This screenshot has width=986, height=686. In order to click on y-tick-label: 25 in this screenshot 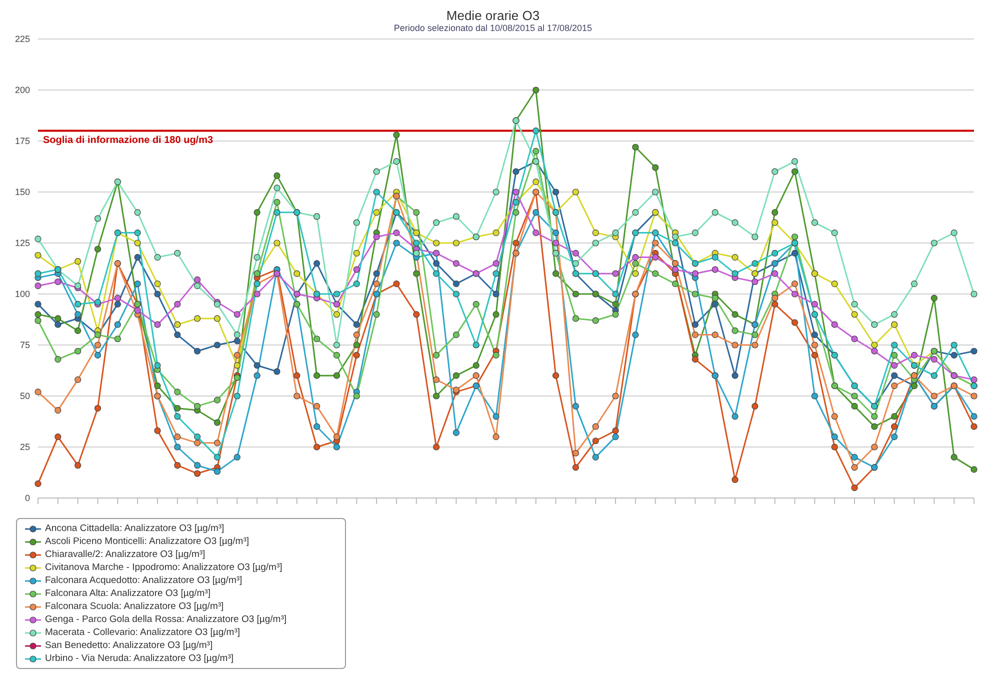, I will do `click(25, 447)`.